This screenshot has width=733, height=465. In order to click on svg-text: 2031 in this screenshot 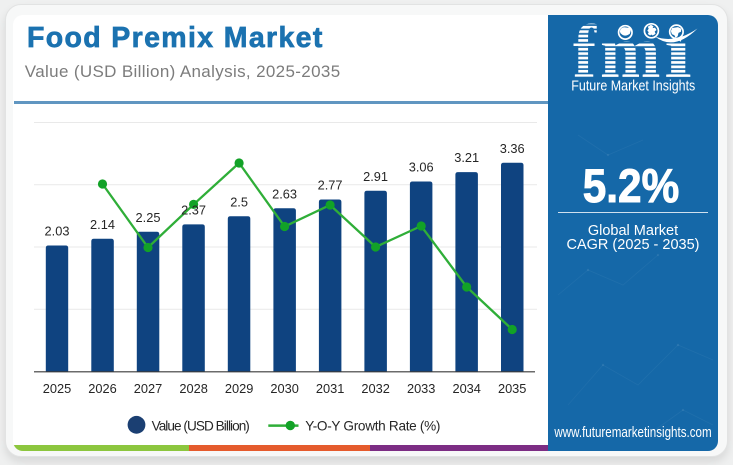, I will do `click(330, 388)`.